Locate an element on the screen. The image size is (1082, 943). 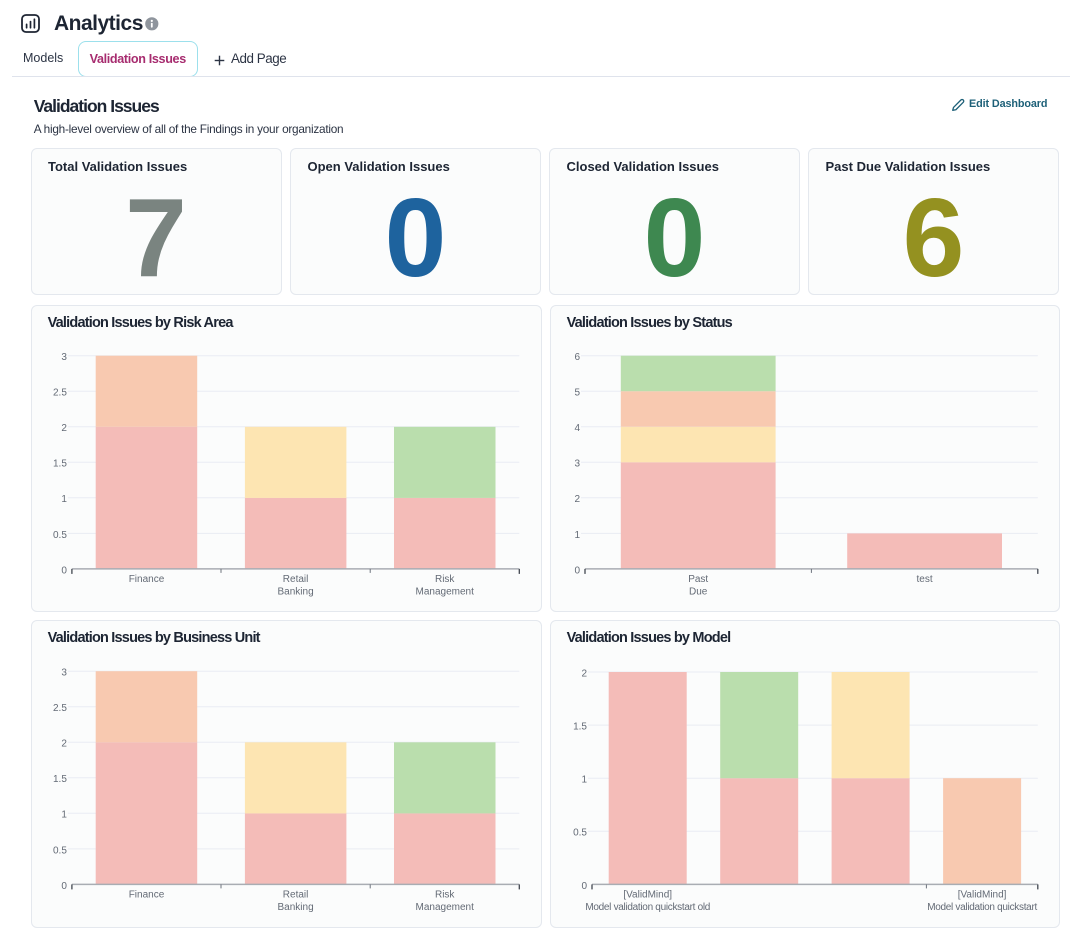
svg-text:Model validation quickstart ol: Model validation quickstart old is located at coordinates (647, 906).